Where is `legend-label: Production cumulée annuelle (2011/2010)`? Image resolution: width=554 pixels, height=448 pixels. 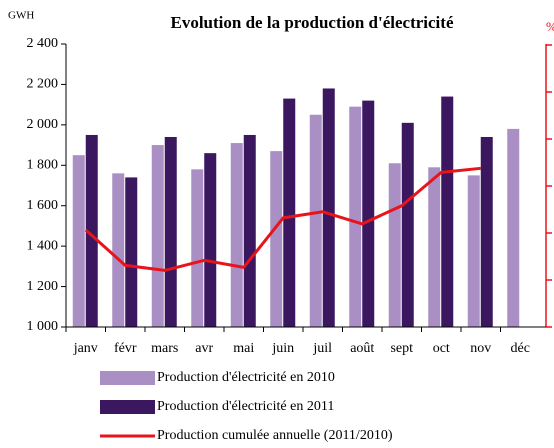 legend-label: Production cumulée annuelle (2011/2010) is located at coordinates (275, 435).